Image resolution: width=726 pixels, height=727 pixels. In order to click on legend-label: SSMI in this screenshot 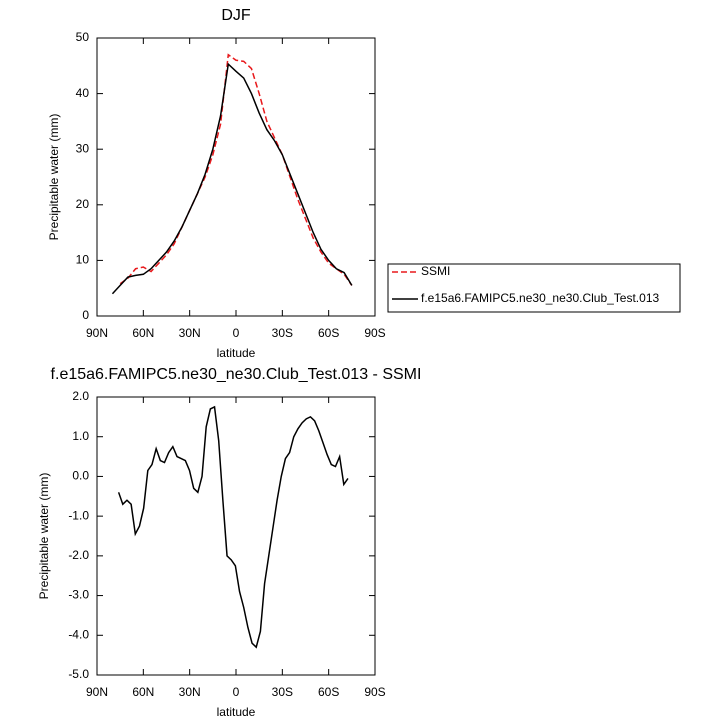, I will do `click(435, 271)`.